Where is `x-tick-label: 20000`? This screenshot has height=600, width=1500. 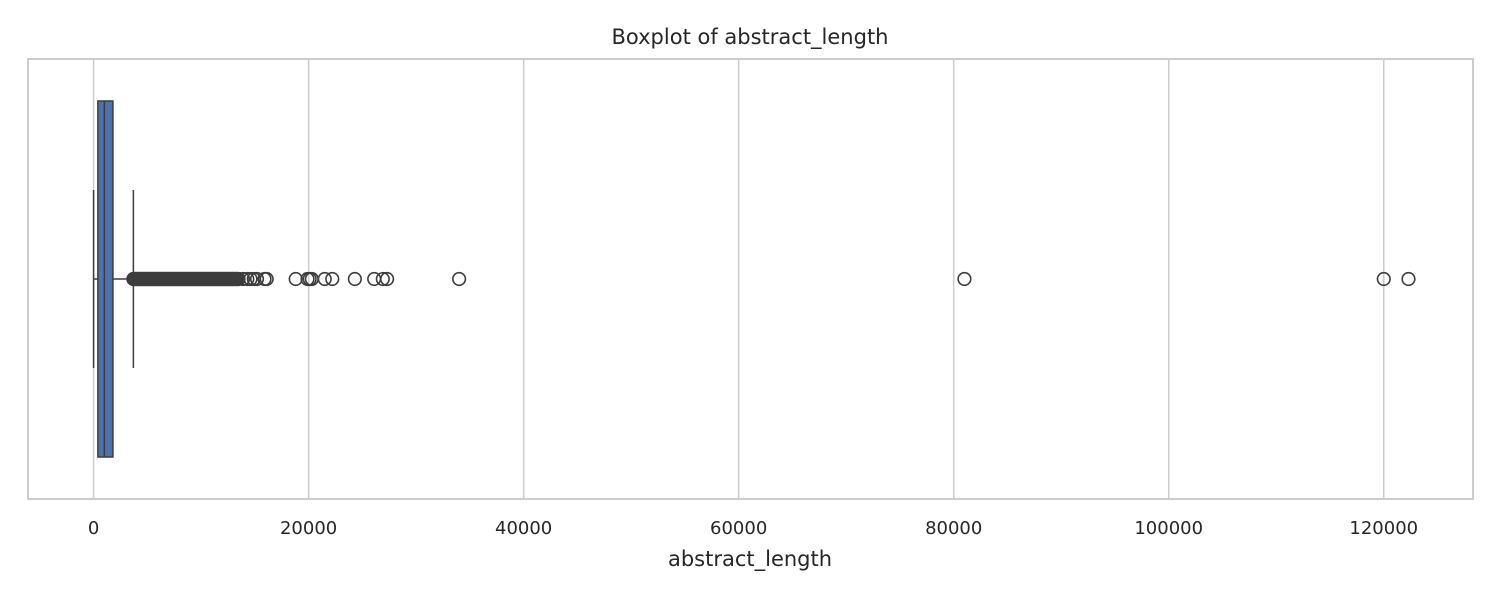 x-tick-label: 20000 is located at coordinates (308, 528).